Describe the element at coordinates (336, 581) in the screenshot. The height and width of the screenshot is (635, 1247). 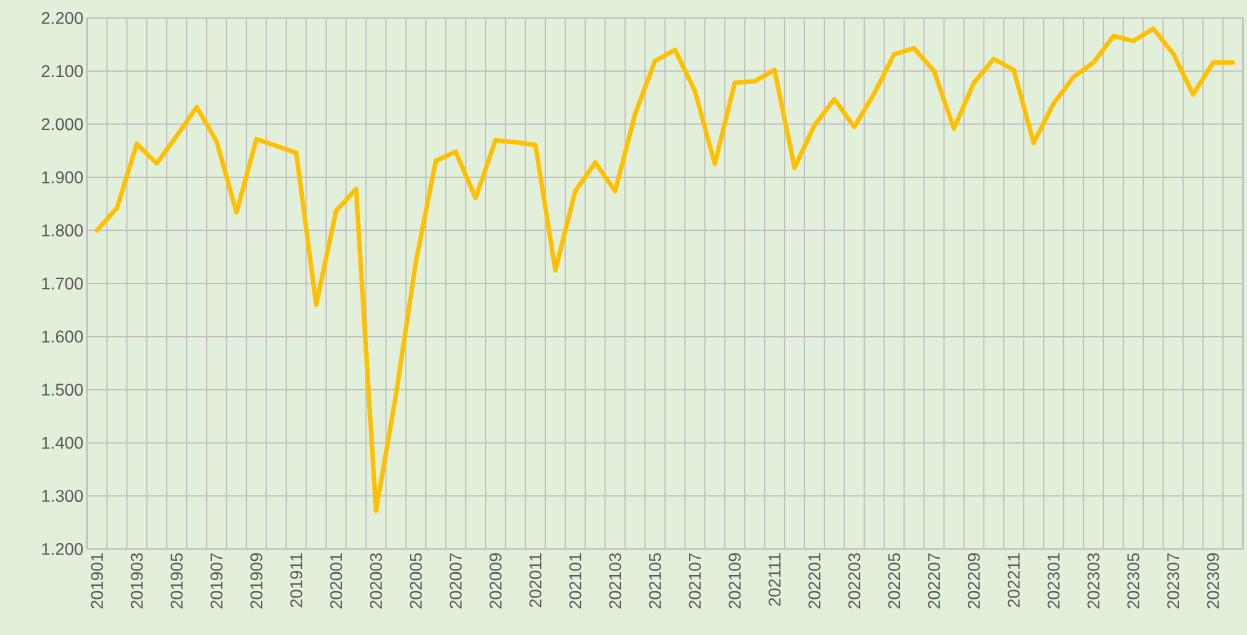
I see `x-tick-label: 202001` at that location.